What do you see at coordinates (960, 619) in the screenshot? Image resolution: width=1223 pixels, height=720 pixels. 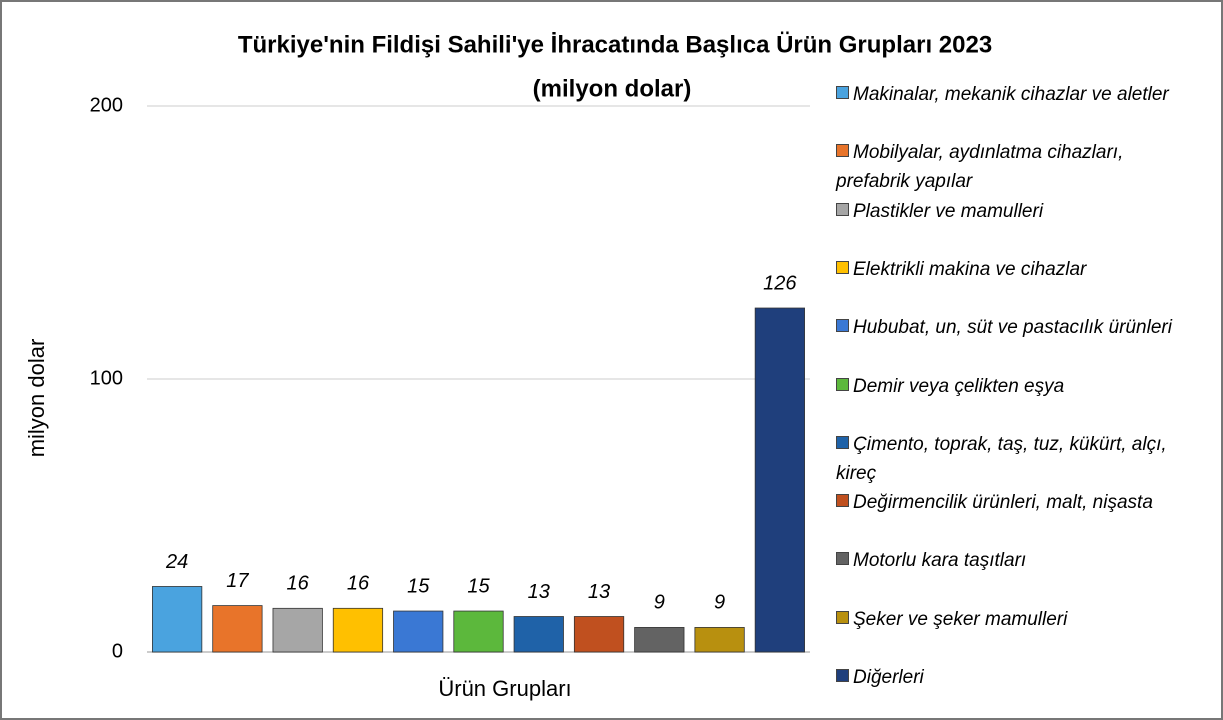 I see `legend-label: Şeker ve şeker mamulleri` at bounding box center [960, 619].